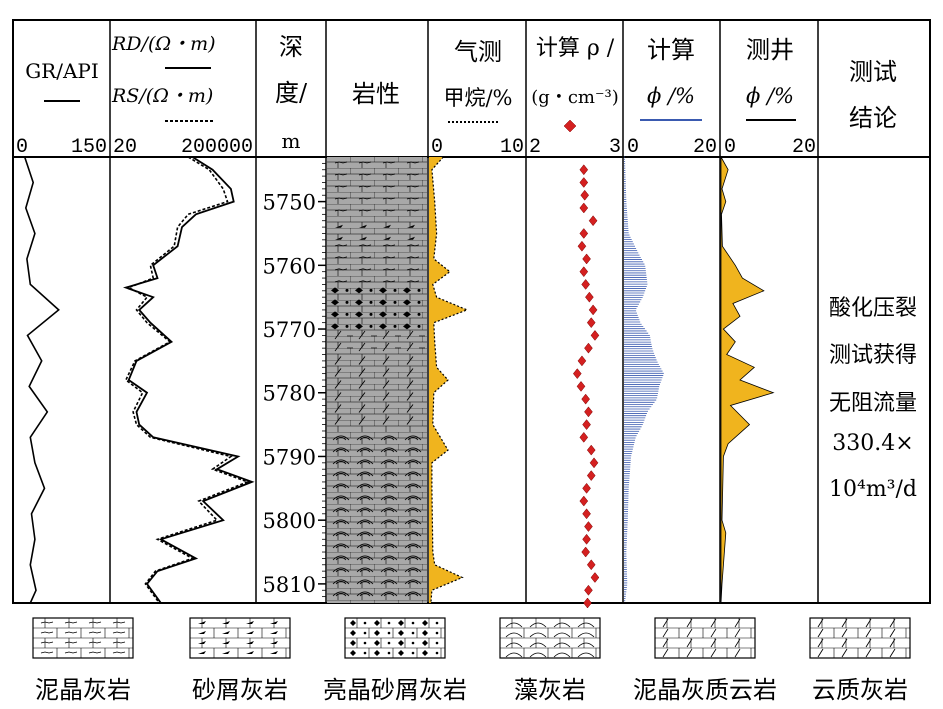 The height and width of the screenshot is (709, 943). I want to click on depth-header-line1: 深, so click(291, 47).